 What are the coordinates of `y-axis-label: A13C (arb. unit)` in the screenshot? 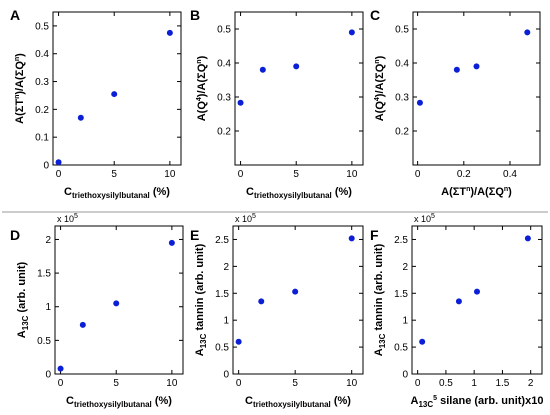 It's located at (23, 299).